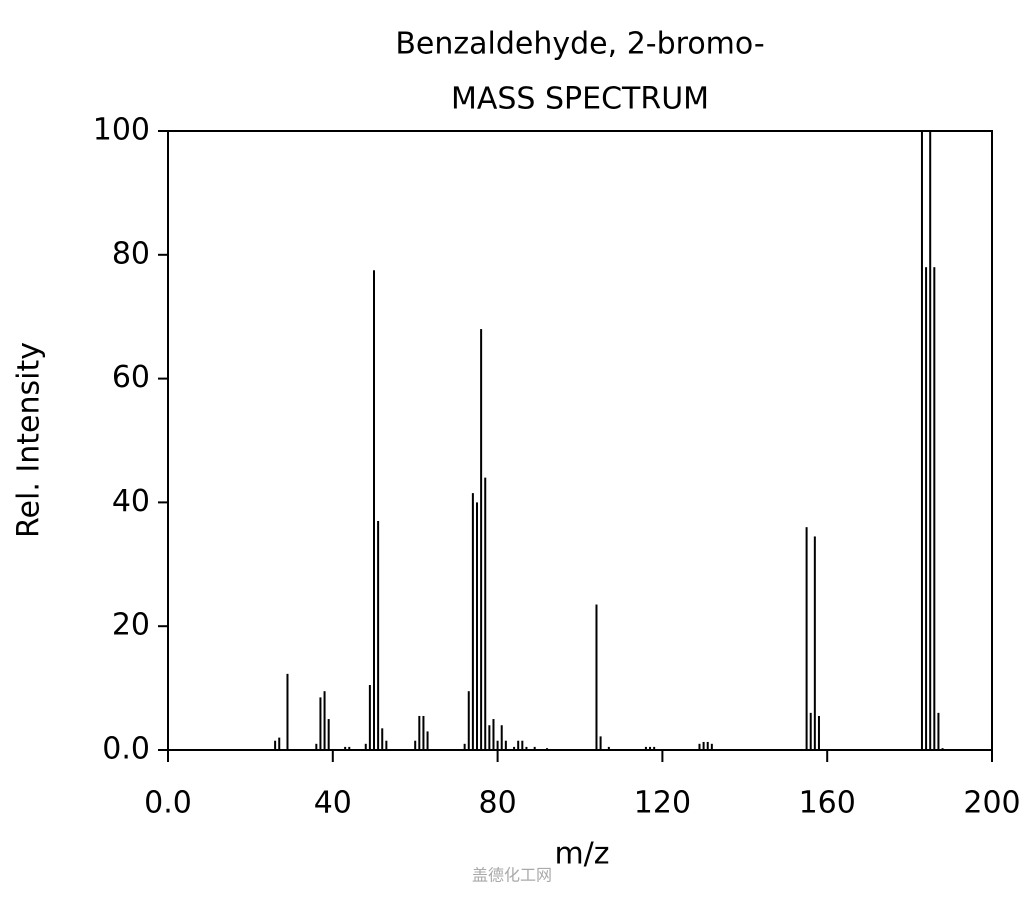 This screenshot has width=1024, height=900. I want to click on y-tick-label: 20, so click(131, 625).